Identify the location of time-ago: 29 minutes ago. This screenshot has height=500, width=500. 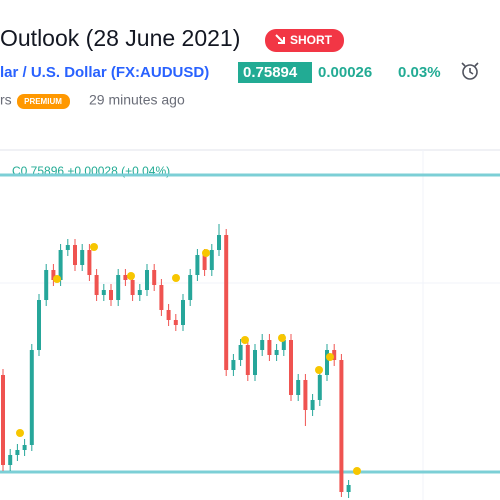
(137, 100).